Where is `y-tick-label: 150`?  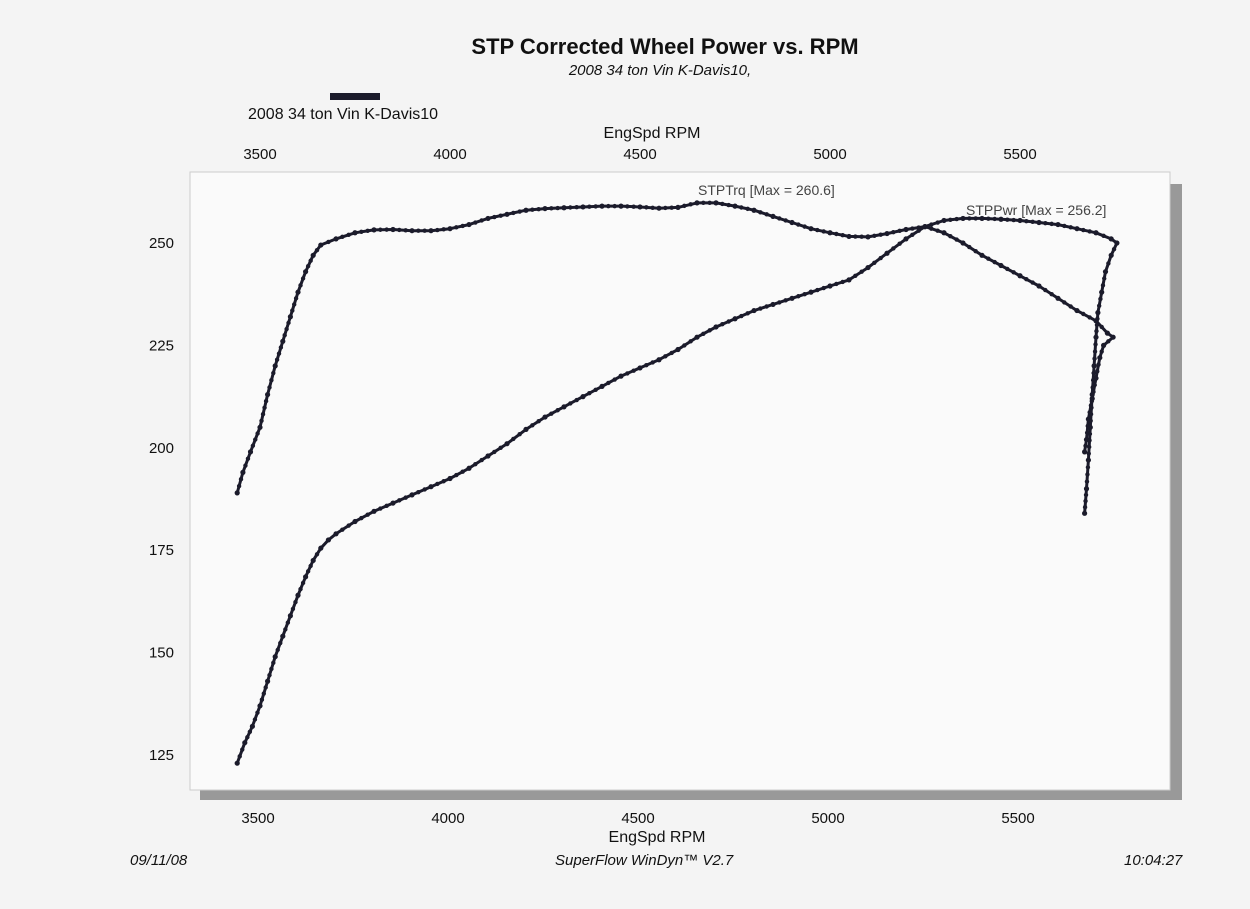
y-tick-label: 150 is located at coordinates (161, 653).